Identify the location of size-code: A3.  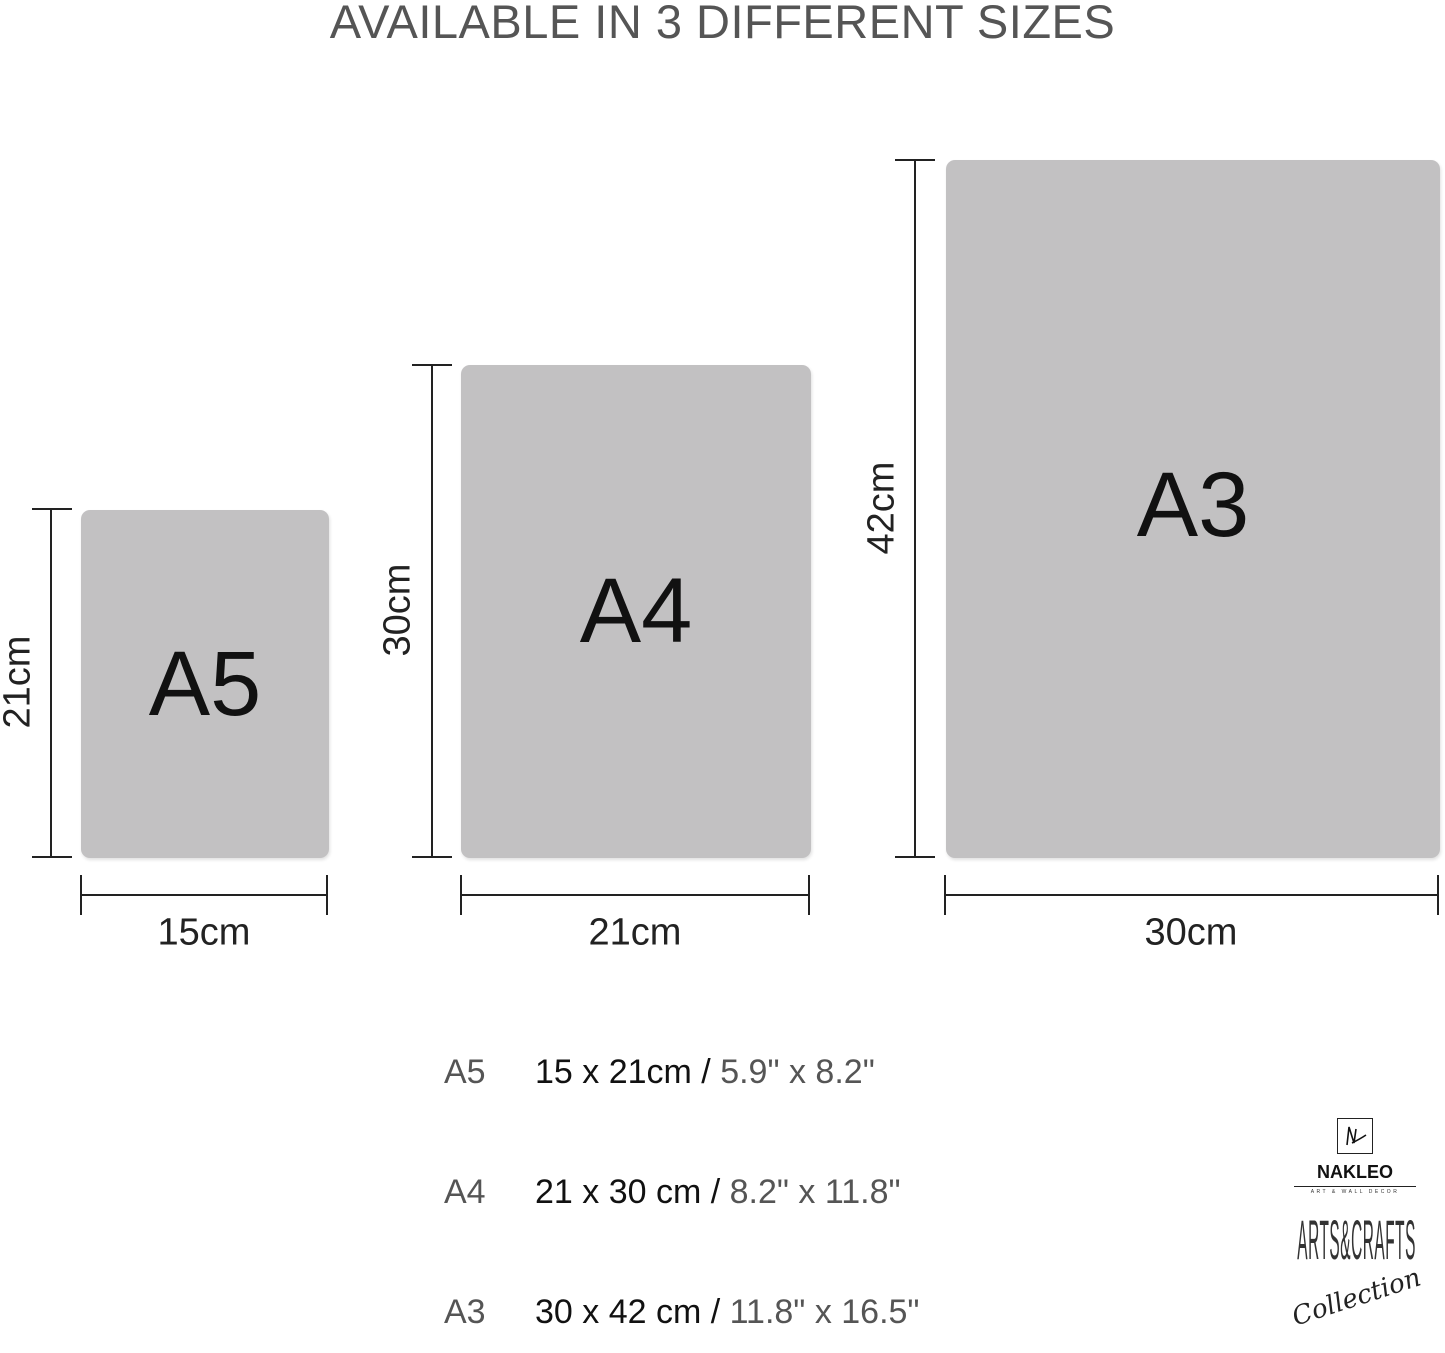
(465, 1312).